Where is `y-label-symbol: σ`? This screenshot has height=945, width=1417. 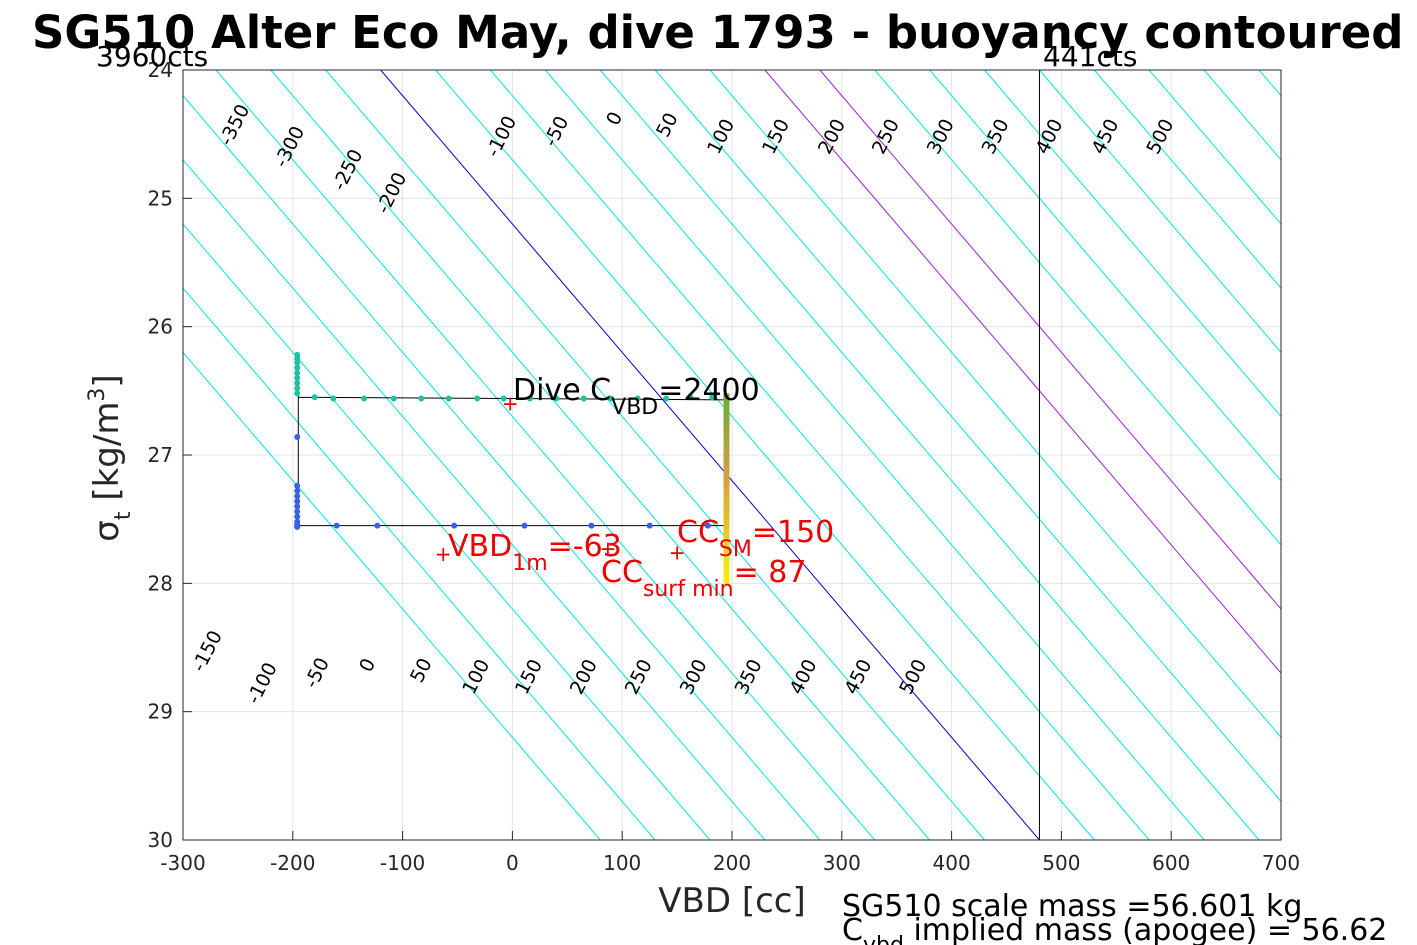
y-label-symbol: σ is located at coordinates (107, 531).